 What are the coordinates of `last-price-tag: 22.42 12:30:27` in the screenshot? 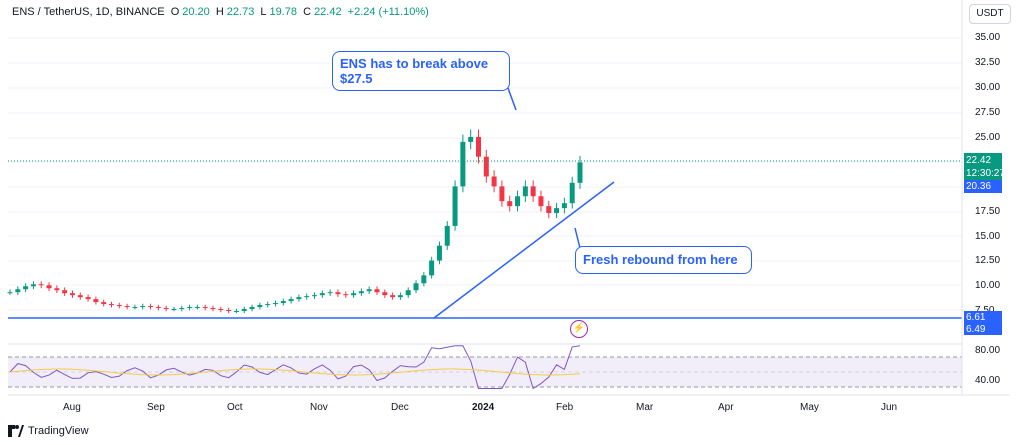 It's located at (984, 168).